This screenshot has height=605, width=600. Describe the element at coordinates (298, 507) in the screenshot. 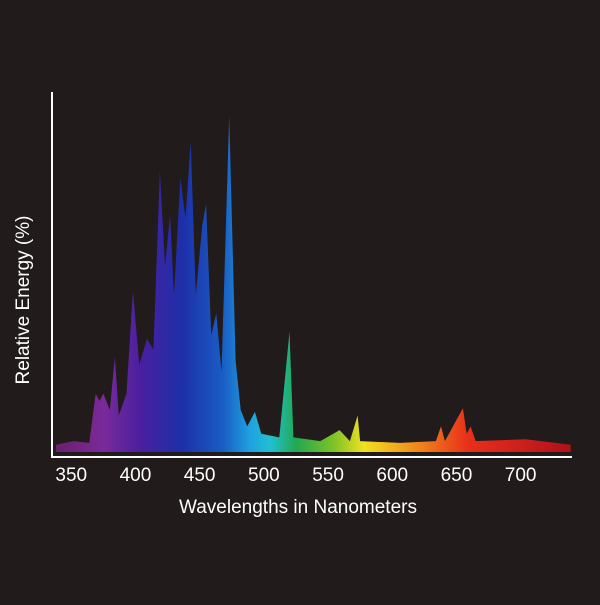

I see `x-axis-label: Wavelengths in Nanometers` at that location.